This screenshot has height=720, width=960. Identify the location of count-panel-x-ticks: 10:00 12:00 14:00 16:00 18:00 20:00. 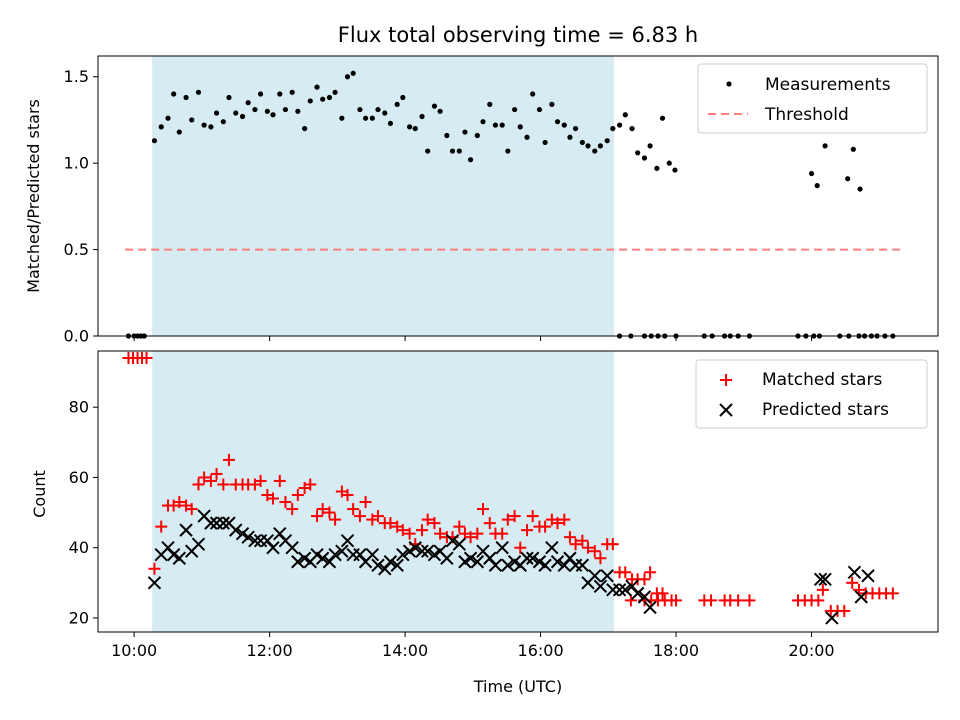
(473, 646).